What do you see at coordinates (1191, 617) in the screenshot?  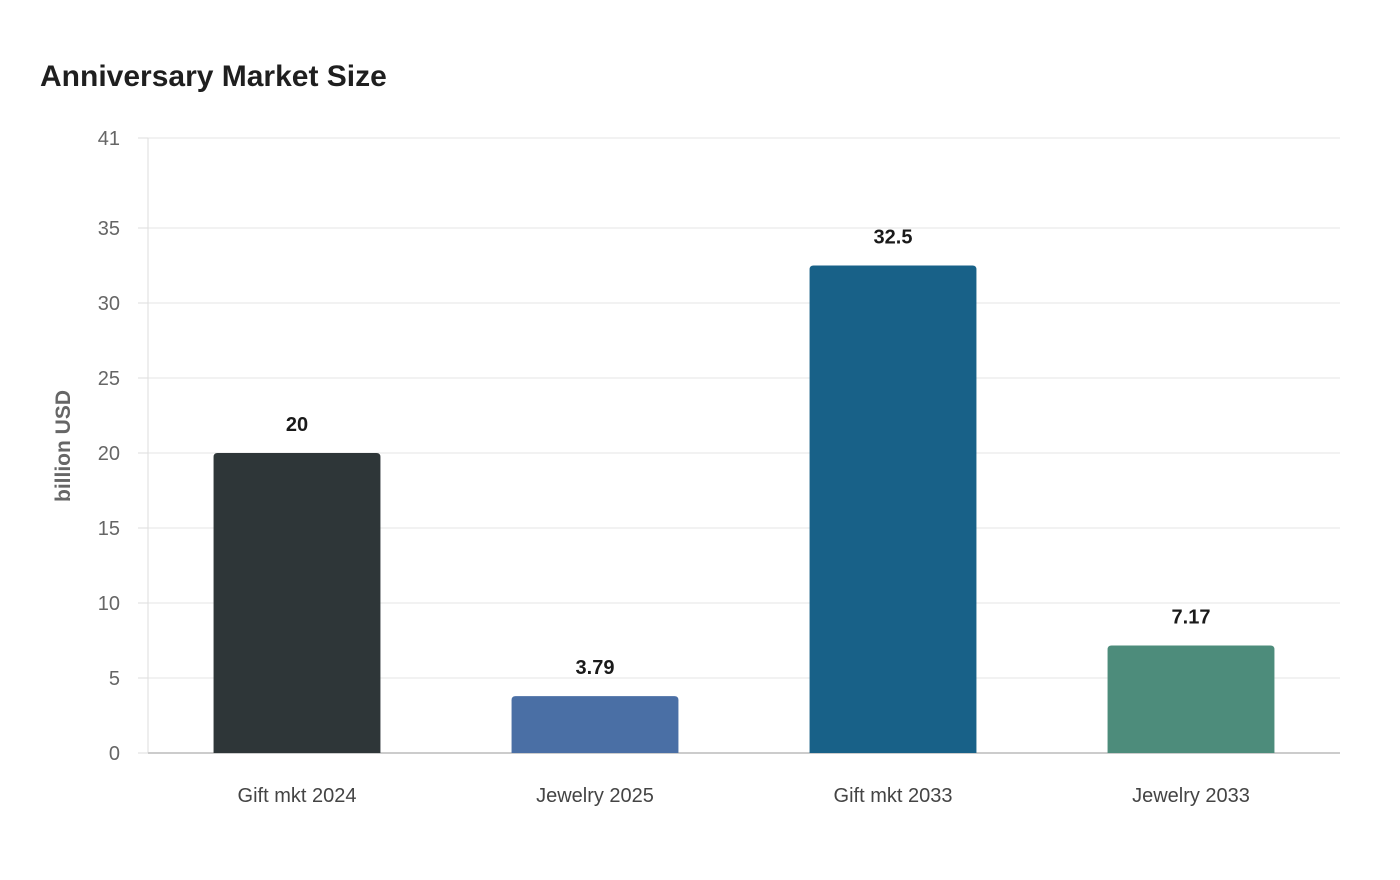 I see `bar-value-label: 7.17` at bounding box center [1191, 617].